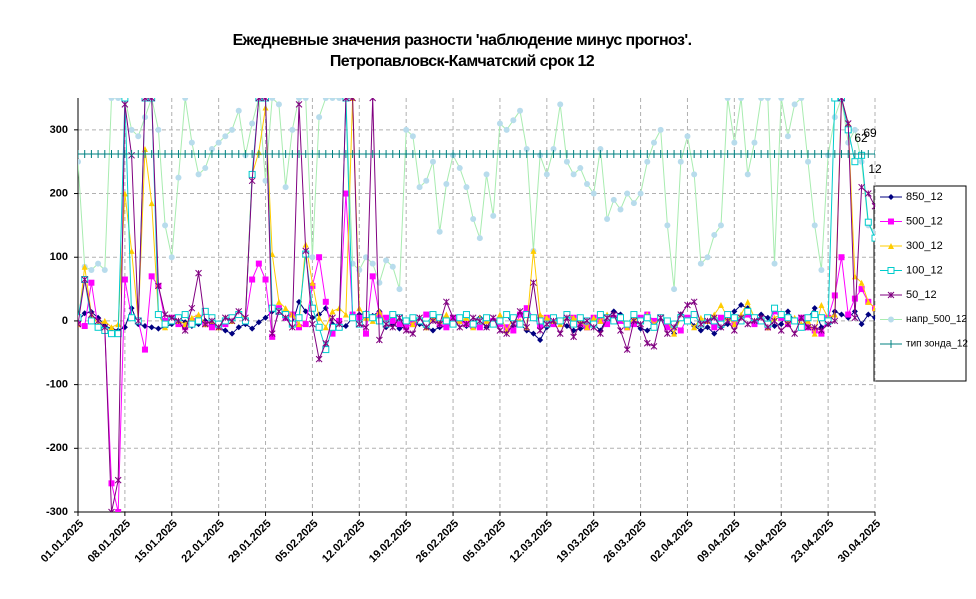 The image size is (976, 599). I want to click on x-tick-label: 23.04.2025, so click(812, 541).